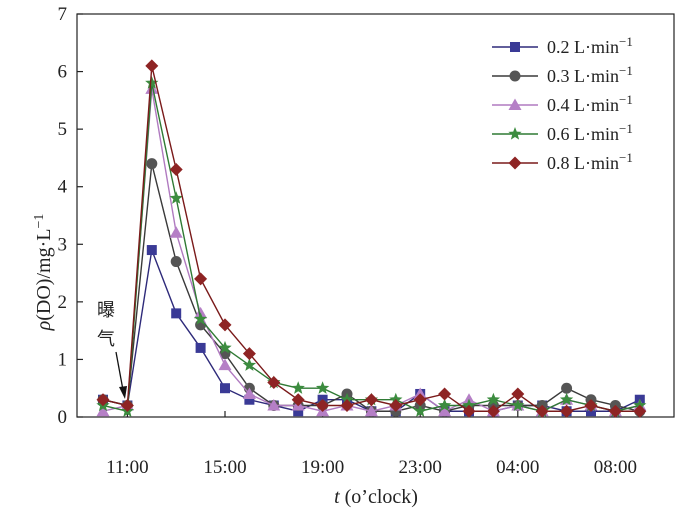 Image resolution: width=700 pixels, height=516 pixels. Describe the element at coordinates (63, 187) in the screenshot. I see `y-tick-label: 4` at that location.